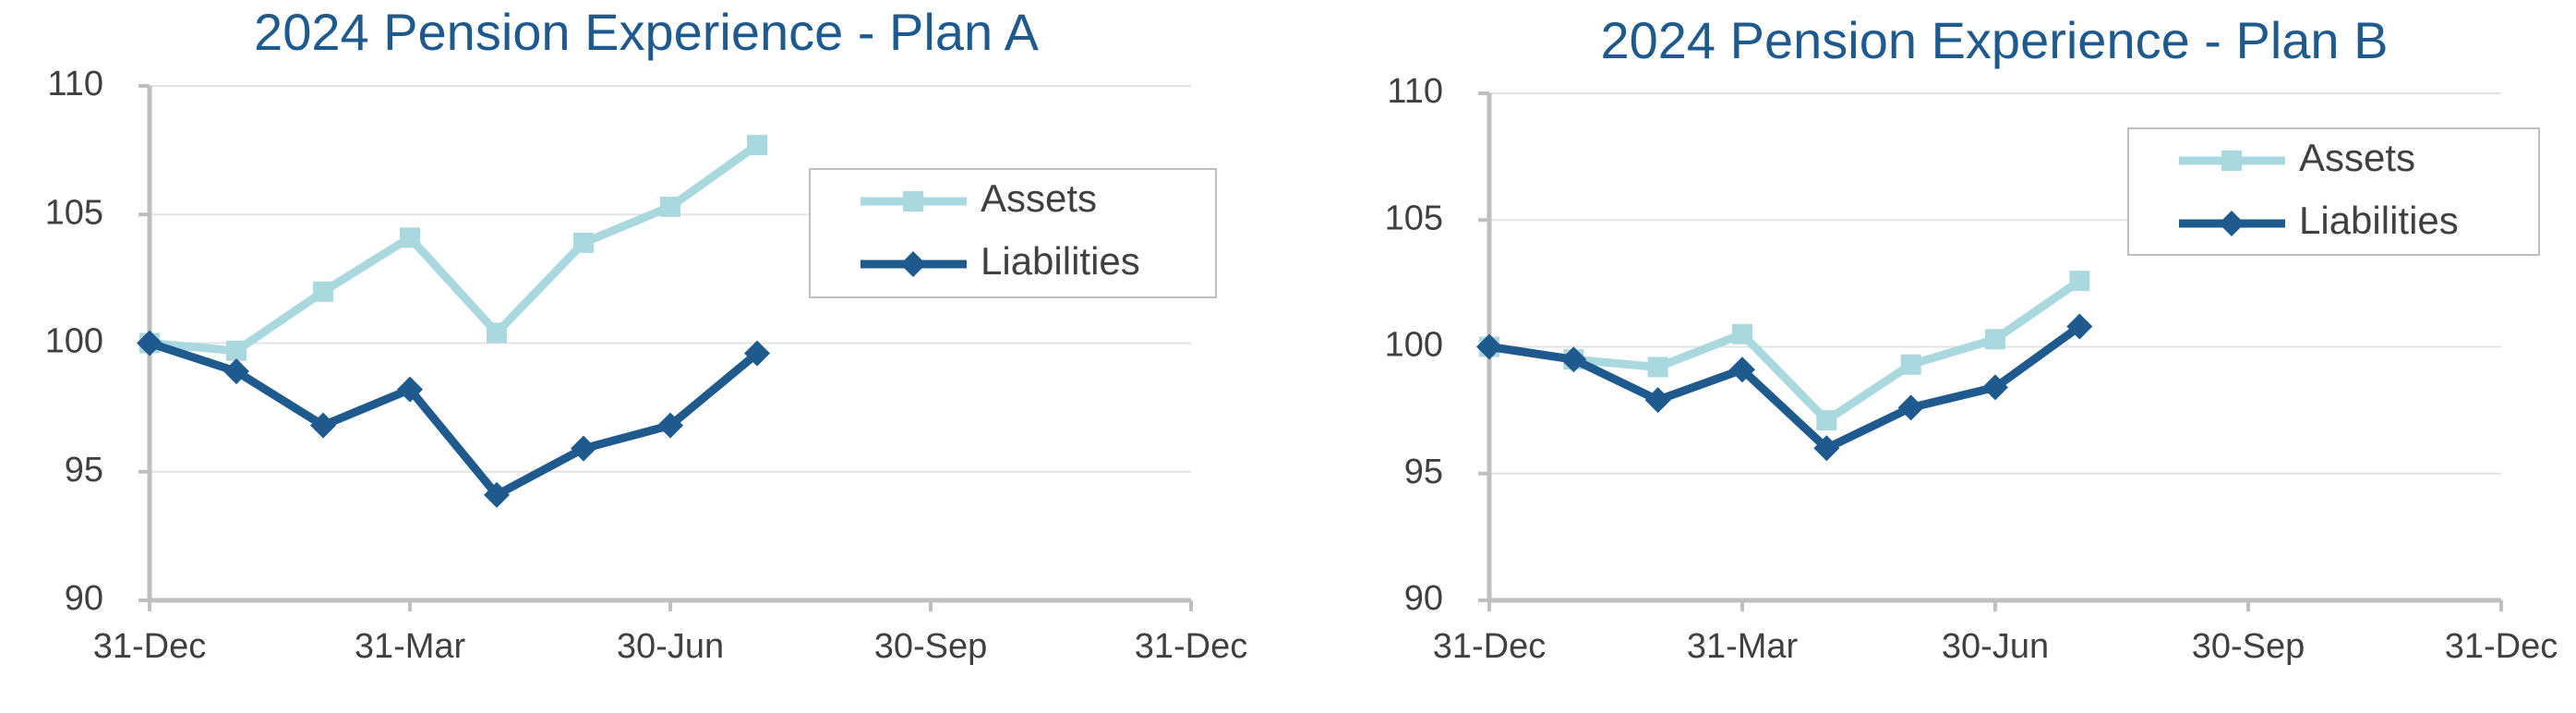 The image size is (2576, 713). Describe the element at coordinates (1995, 40) in the screenshot. I see `chart-title: 2024 Pension Experience - Plan B` at that location.